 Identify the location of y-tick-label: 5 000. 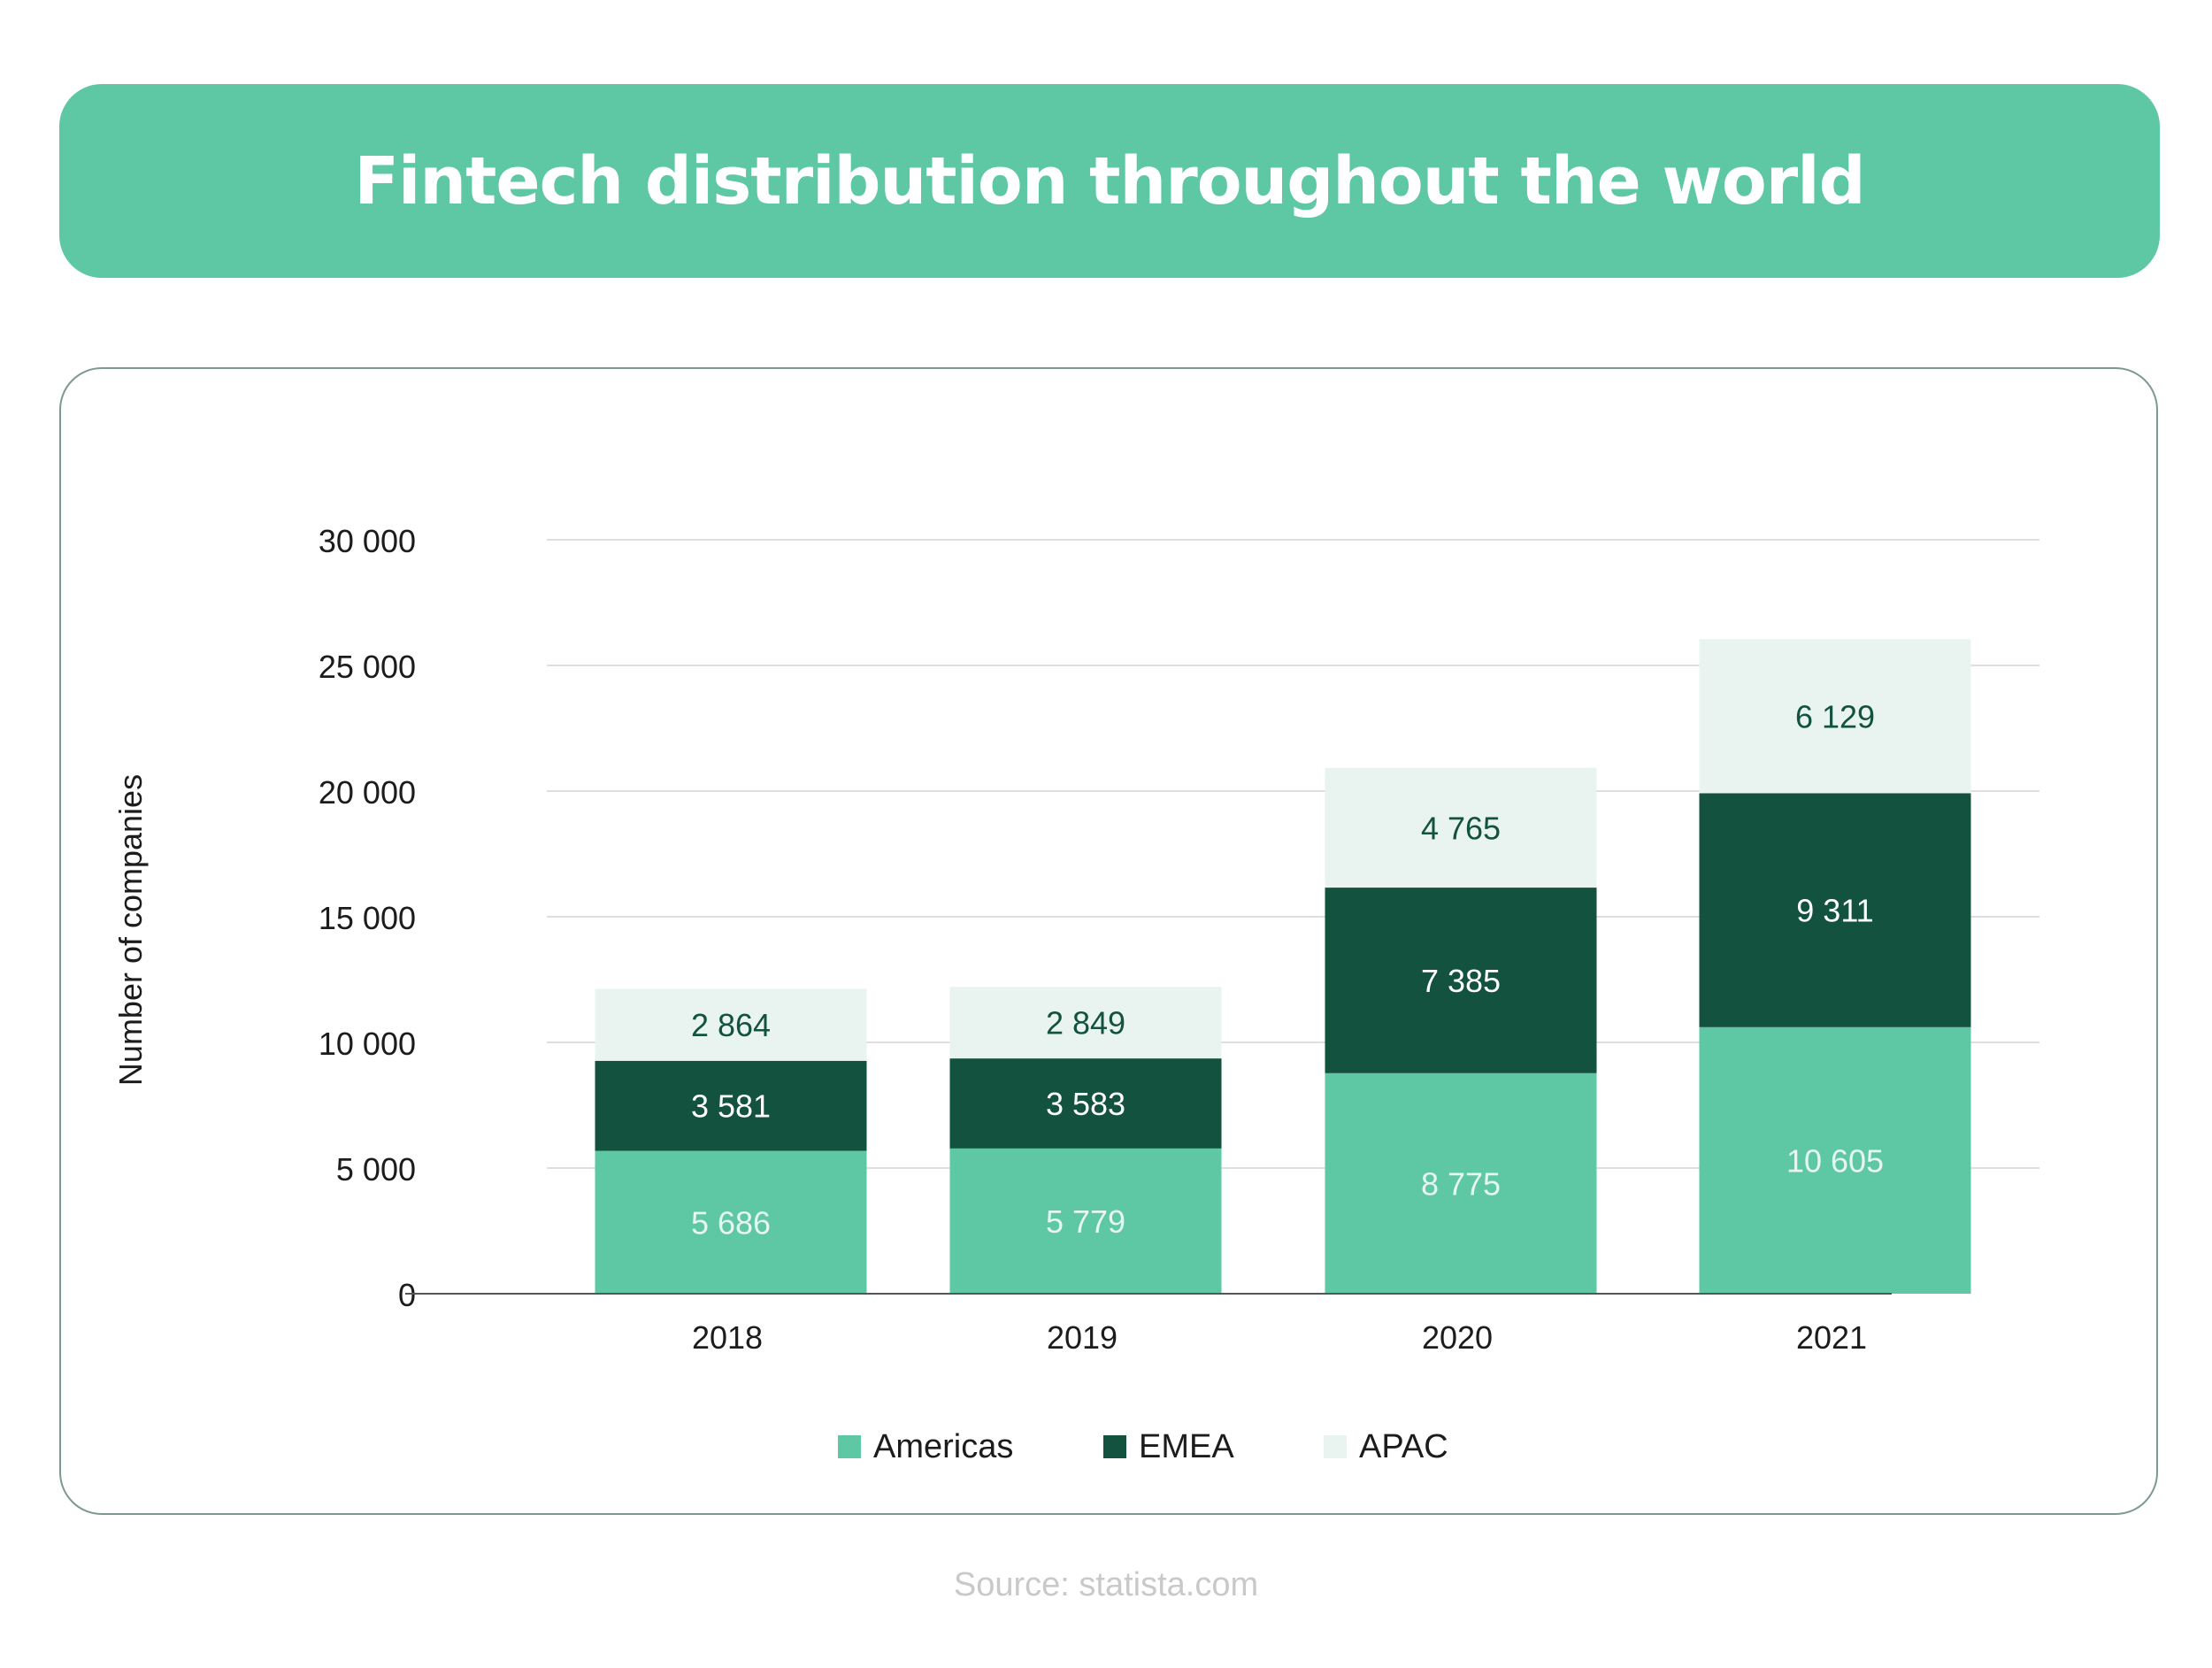
(376, 1169).